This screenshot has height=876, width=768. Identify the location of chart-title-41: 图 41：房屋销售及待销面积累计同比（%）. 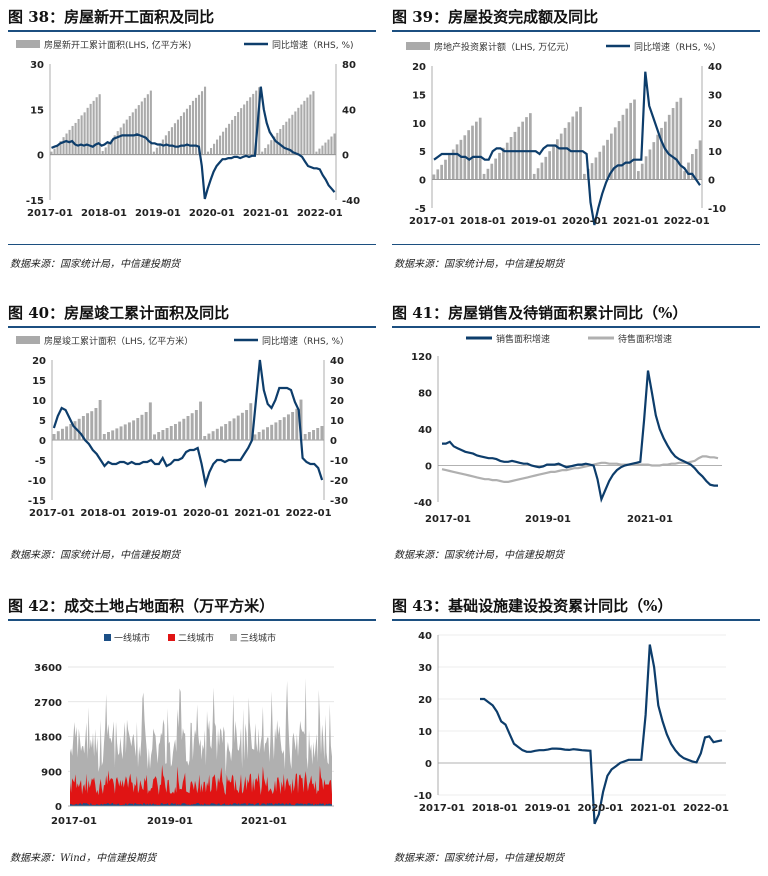
(540, 313).